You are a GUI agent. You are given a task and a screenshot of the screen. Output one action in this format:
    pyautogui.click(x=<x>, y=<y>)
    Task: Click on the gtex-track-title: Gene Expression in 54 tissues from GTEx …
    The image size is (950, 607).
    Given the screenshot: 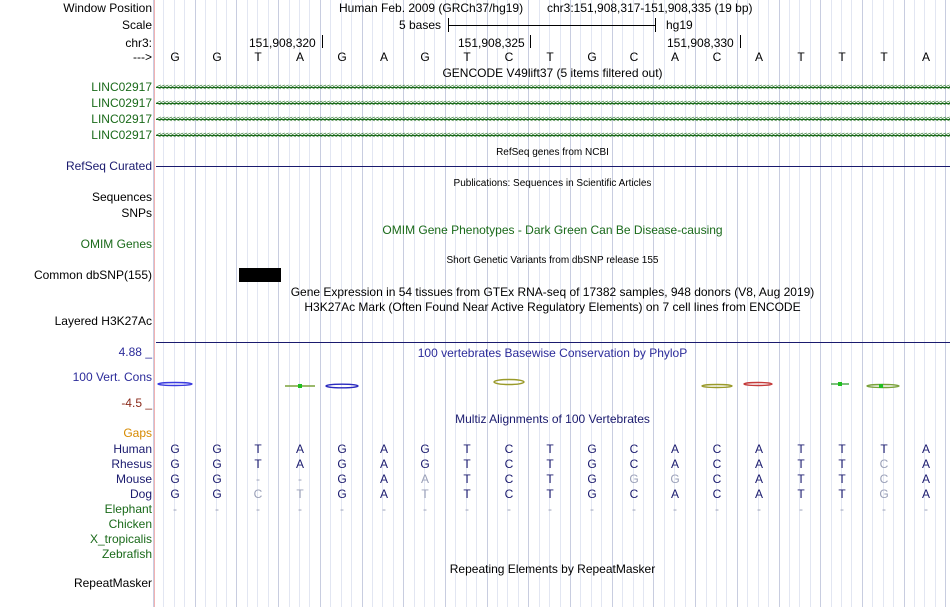 What is the action you would take?
    pyautogui.click(x=552, y=292)
    